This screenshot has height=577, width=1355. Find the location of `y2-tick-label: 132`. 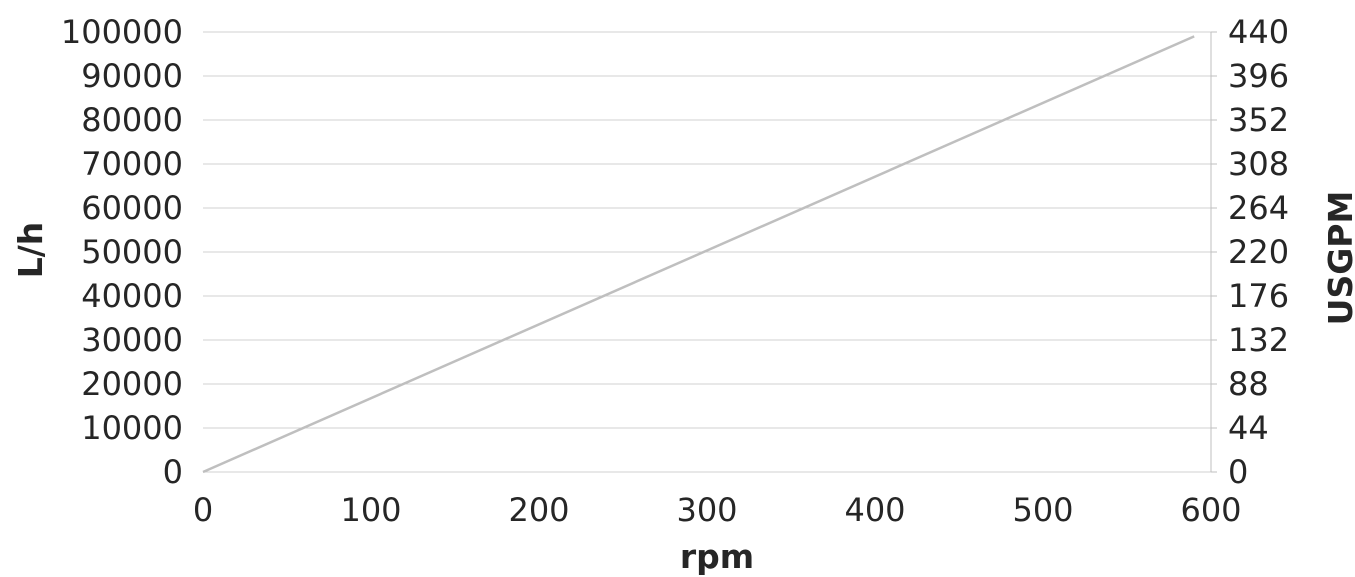

y2-tick-label: 132 is located at coordinates (1258, 340).